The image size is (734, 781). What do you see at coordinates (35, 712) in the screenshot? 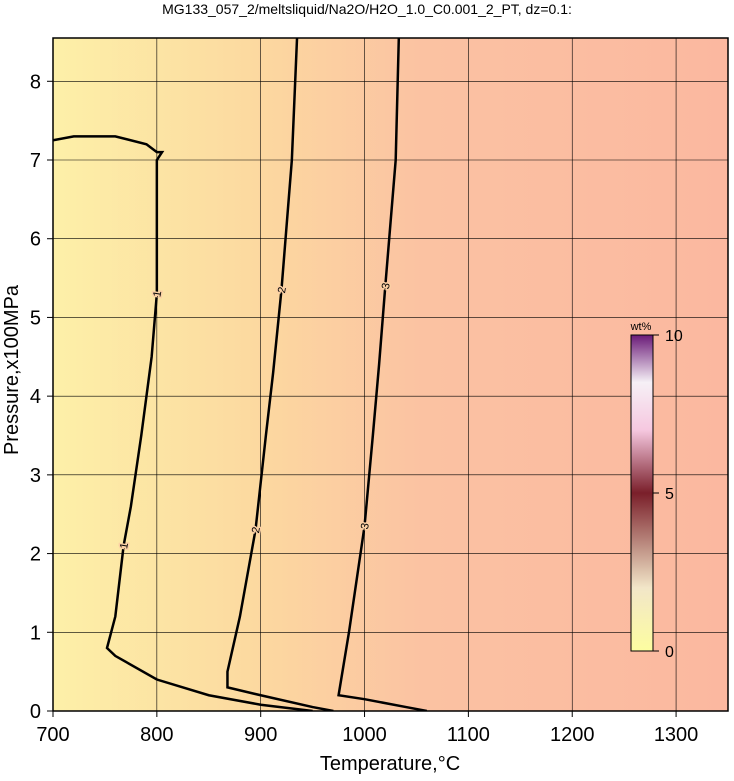
I see `y-tick-label: 0` at bounding box center [35, 712].